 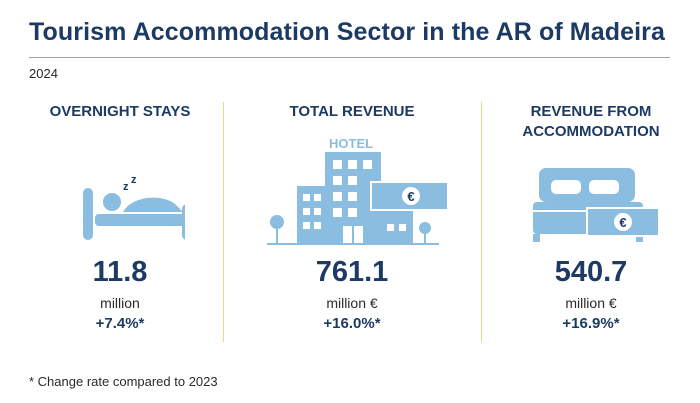 What do you see at coordinates (43, 73) in the screenshot?
I see `year-label: 2024` at bounding box center [43, 73].